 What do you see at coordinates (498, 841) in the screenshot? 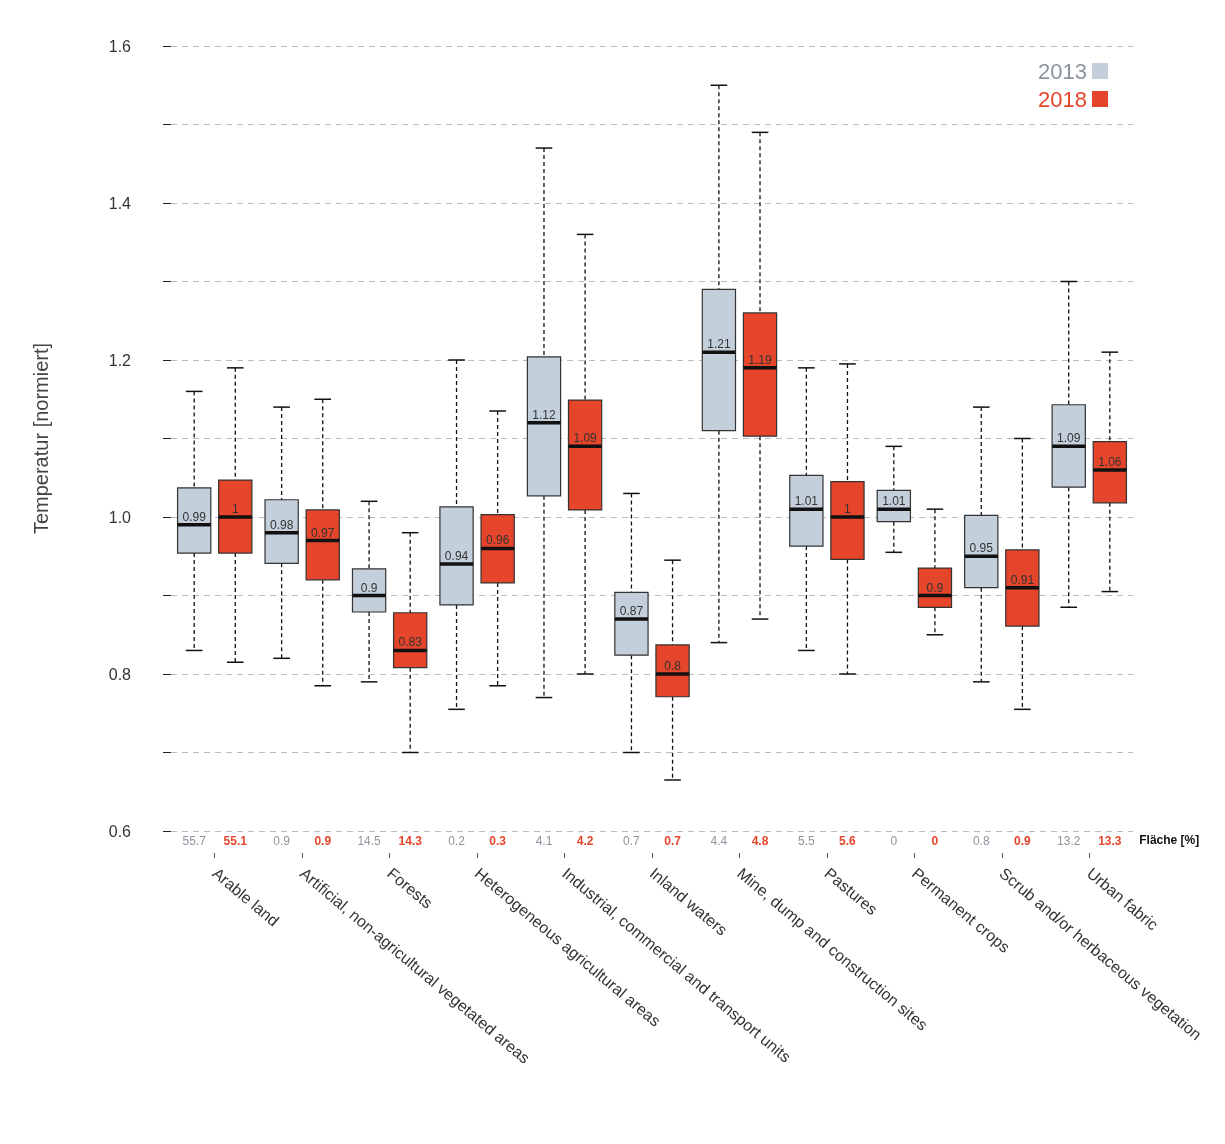
I see `text: 0.3` at bounding box center [498, 841].